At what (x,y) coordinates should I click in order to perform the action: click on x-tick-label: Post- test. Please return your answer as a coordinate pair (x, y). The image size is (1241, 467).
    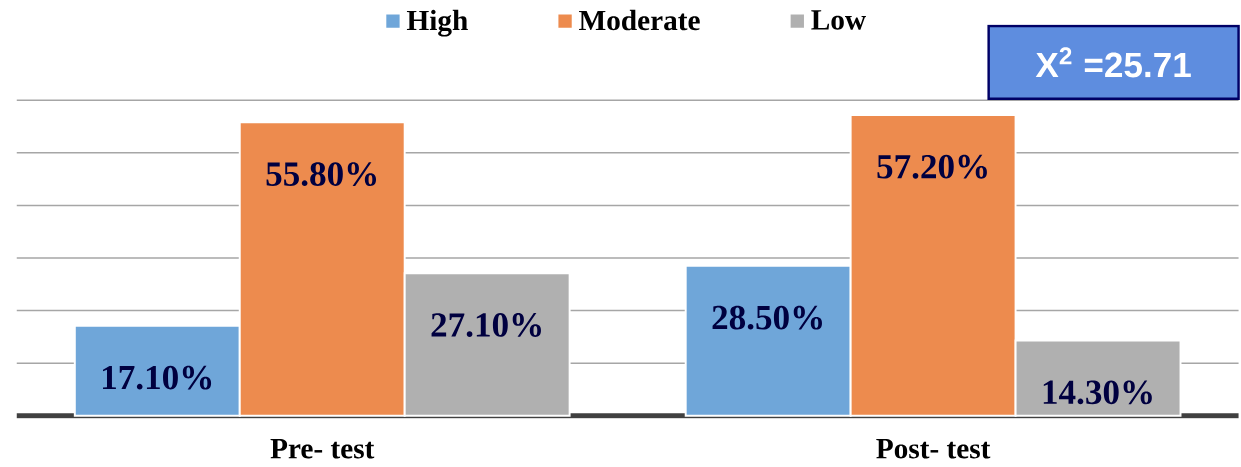
    Looking at the image, I should click on (933, 449).